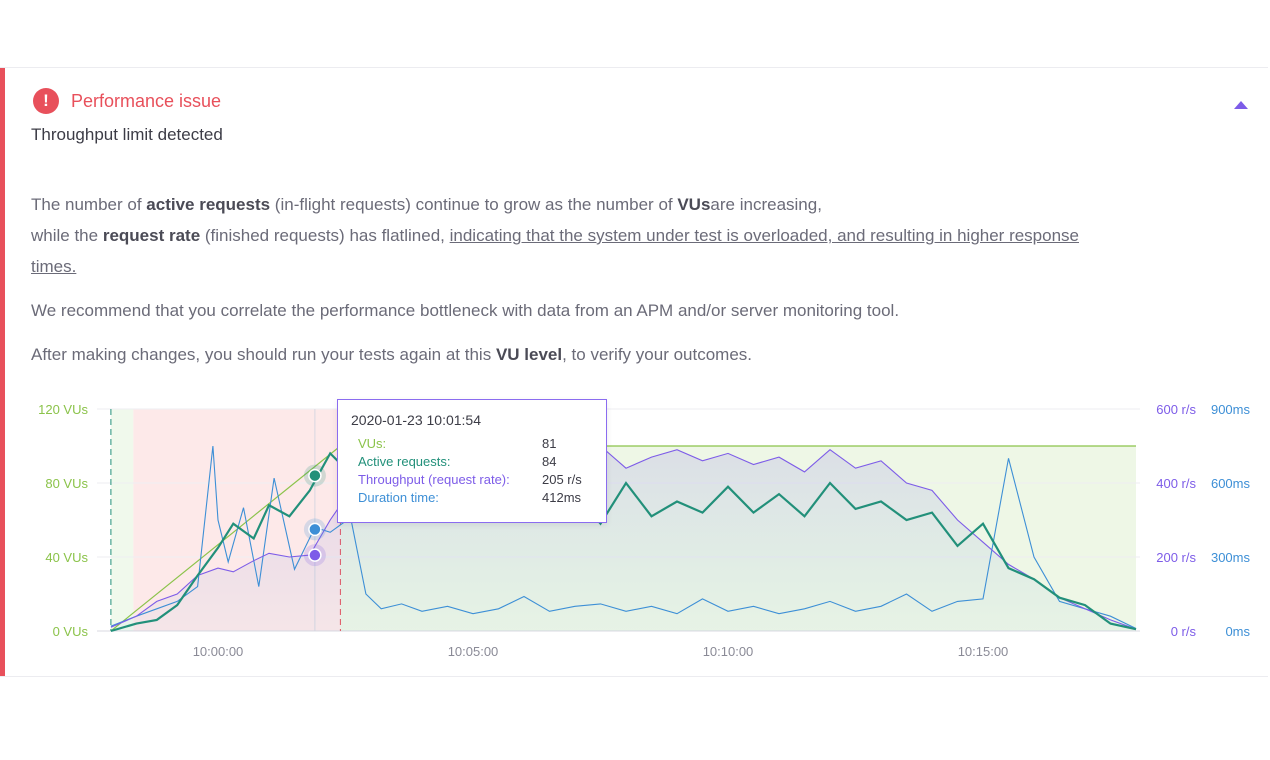 The width and height of the screenshot is (1270, 760). What do you see at coordinates (549, 461) in the screenshot?
I see `tooltip-active-value: 84` at bounding box center [549, 461].